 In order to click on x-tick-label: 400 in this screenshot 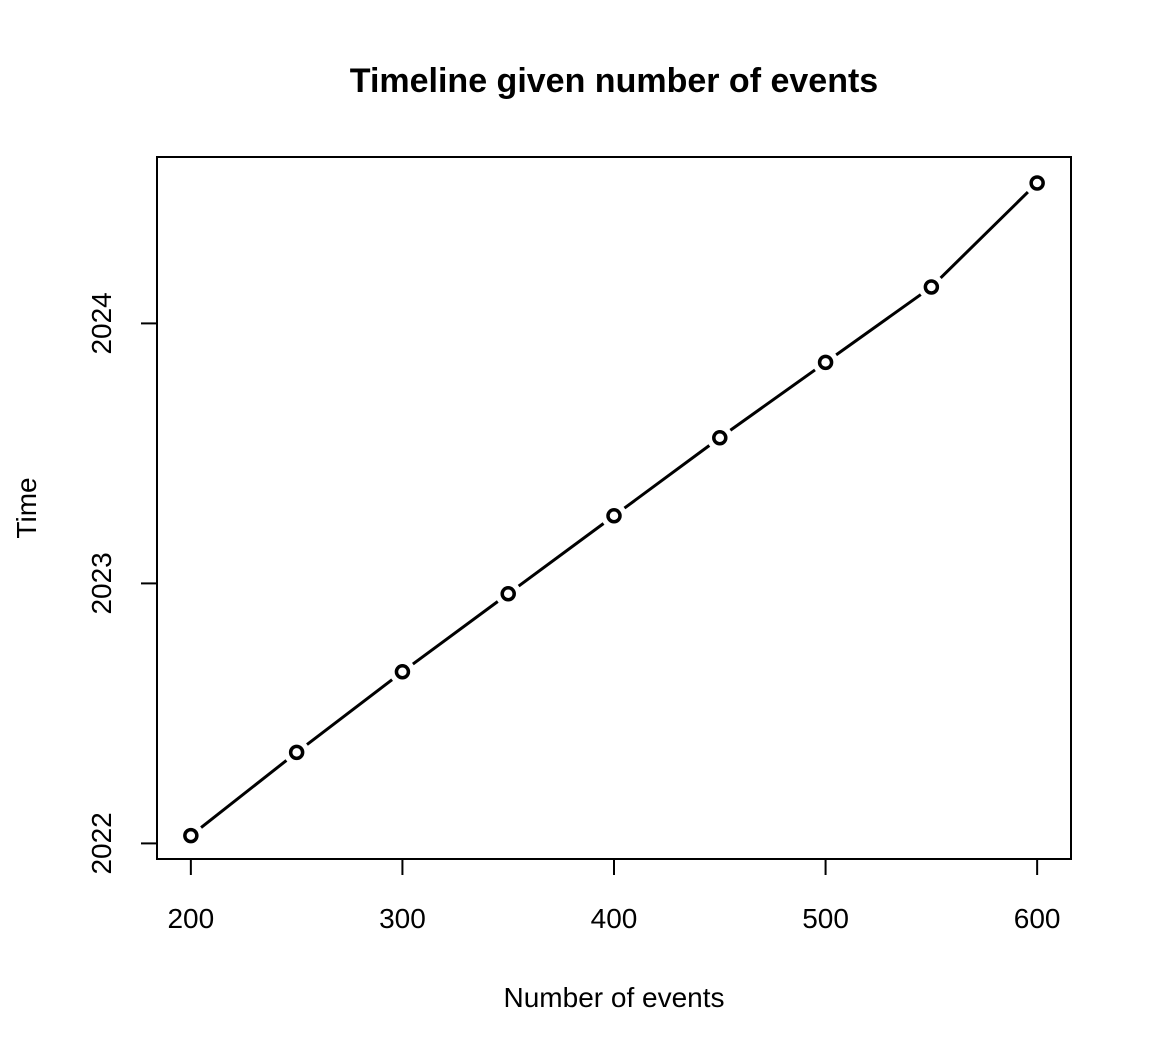, I will do `click(614, 918)`.